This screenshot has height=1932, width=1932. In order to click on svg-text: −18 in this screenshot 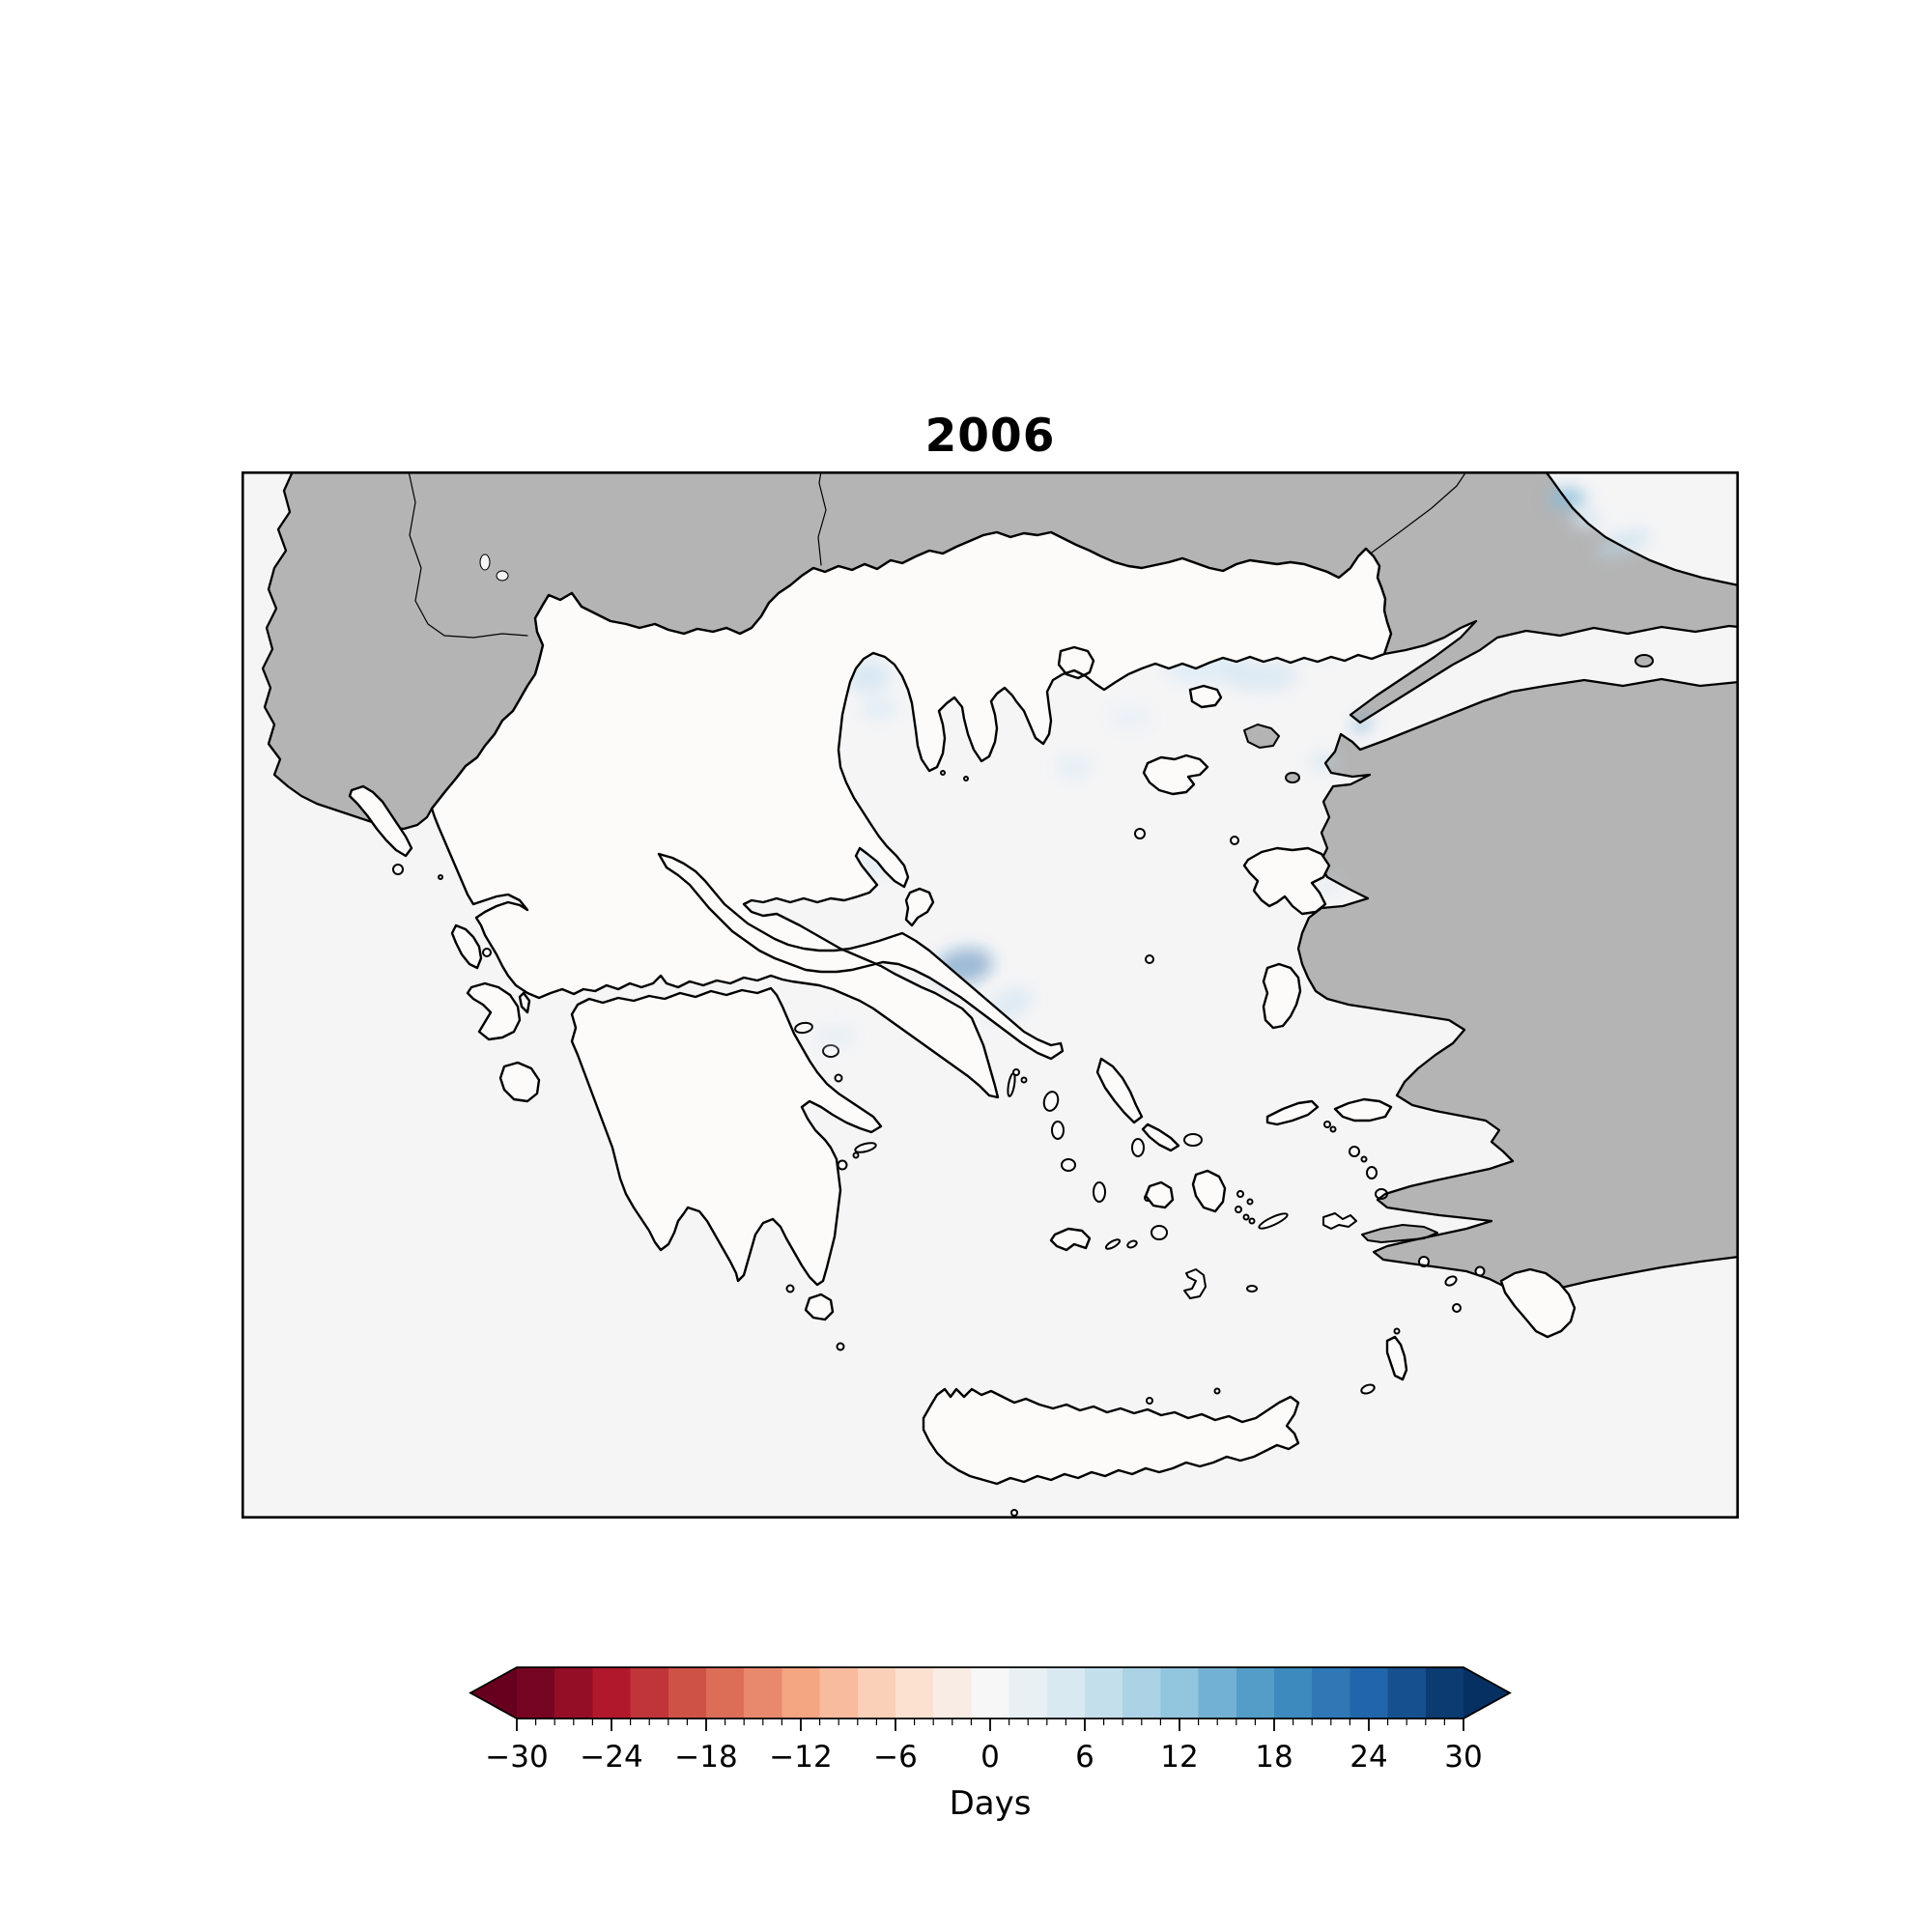, I will do `click(705, 1757)`.